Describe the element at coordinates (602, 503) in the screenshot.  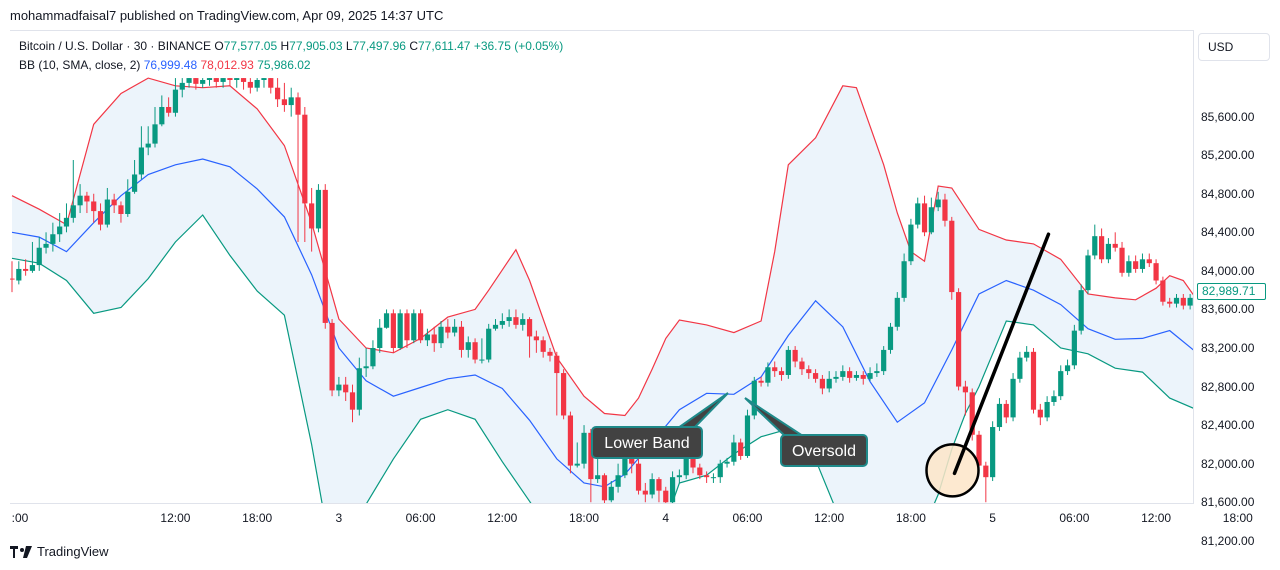
I see `time-scale-border` at that location.